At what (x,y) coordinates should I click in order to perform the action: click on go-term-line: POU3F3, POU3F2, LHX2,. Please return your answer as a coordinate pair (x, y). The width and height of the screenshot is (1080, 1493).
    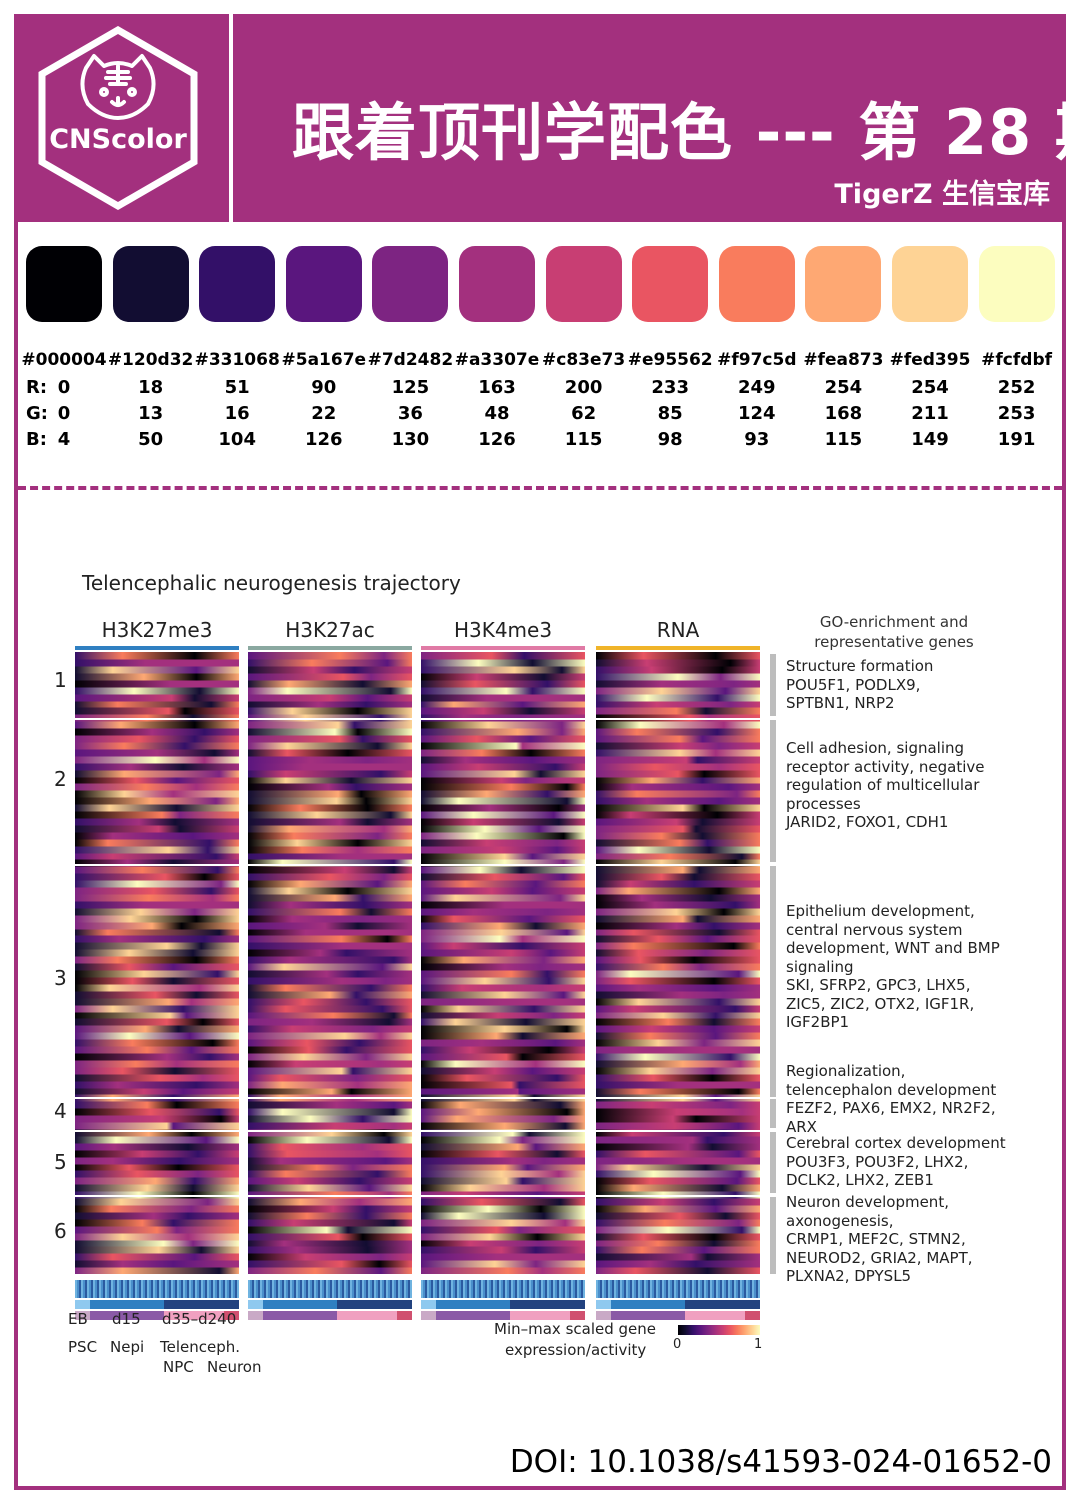
    Looking at the image, I should click on (877, 1161).